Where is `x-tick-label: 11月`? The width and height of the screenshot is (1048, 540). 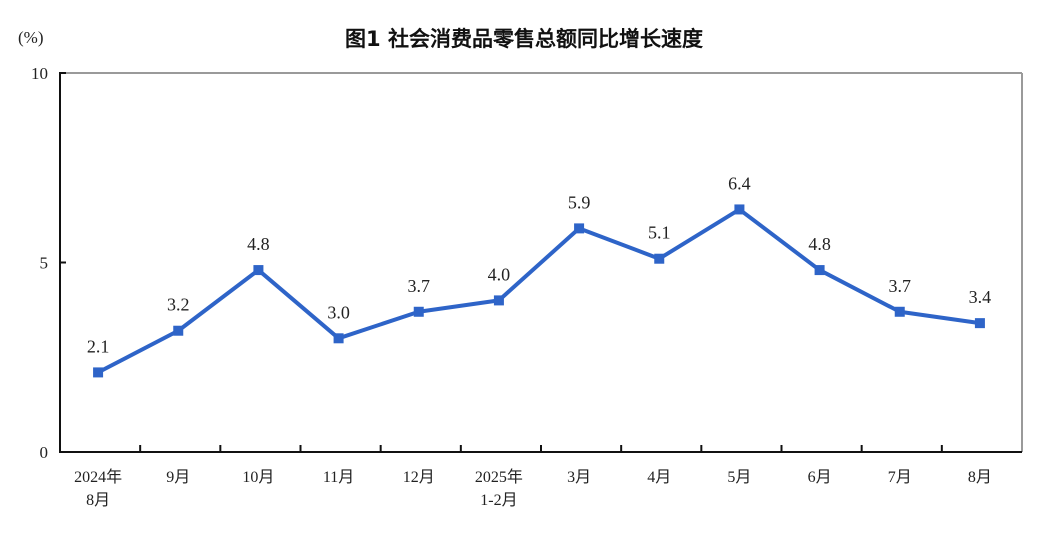 x-tick-label: 11月 is located at coordinates (338, 477).